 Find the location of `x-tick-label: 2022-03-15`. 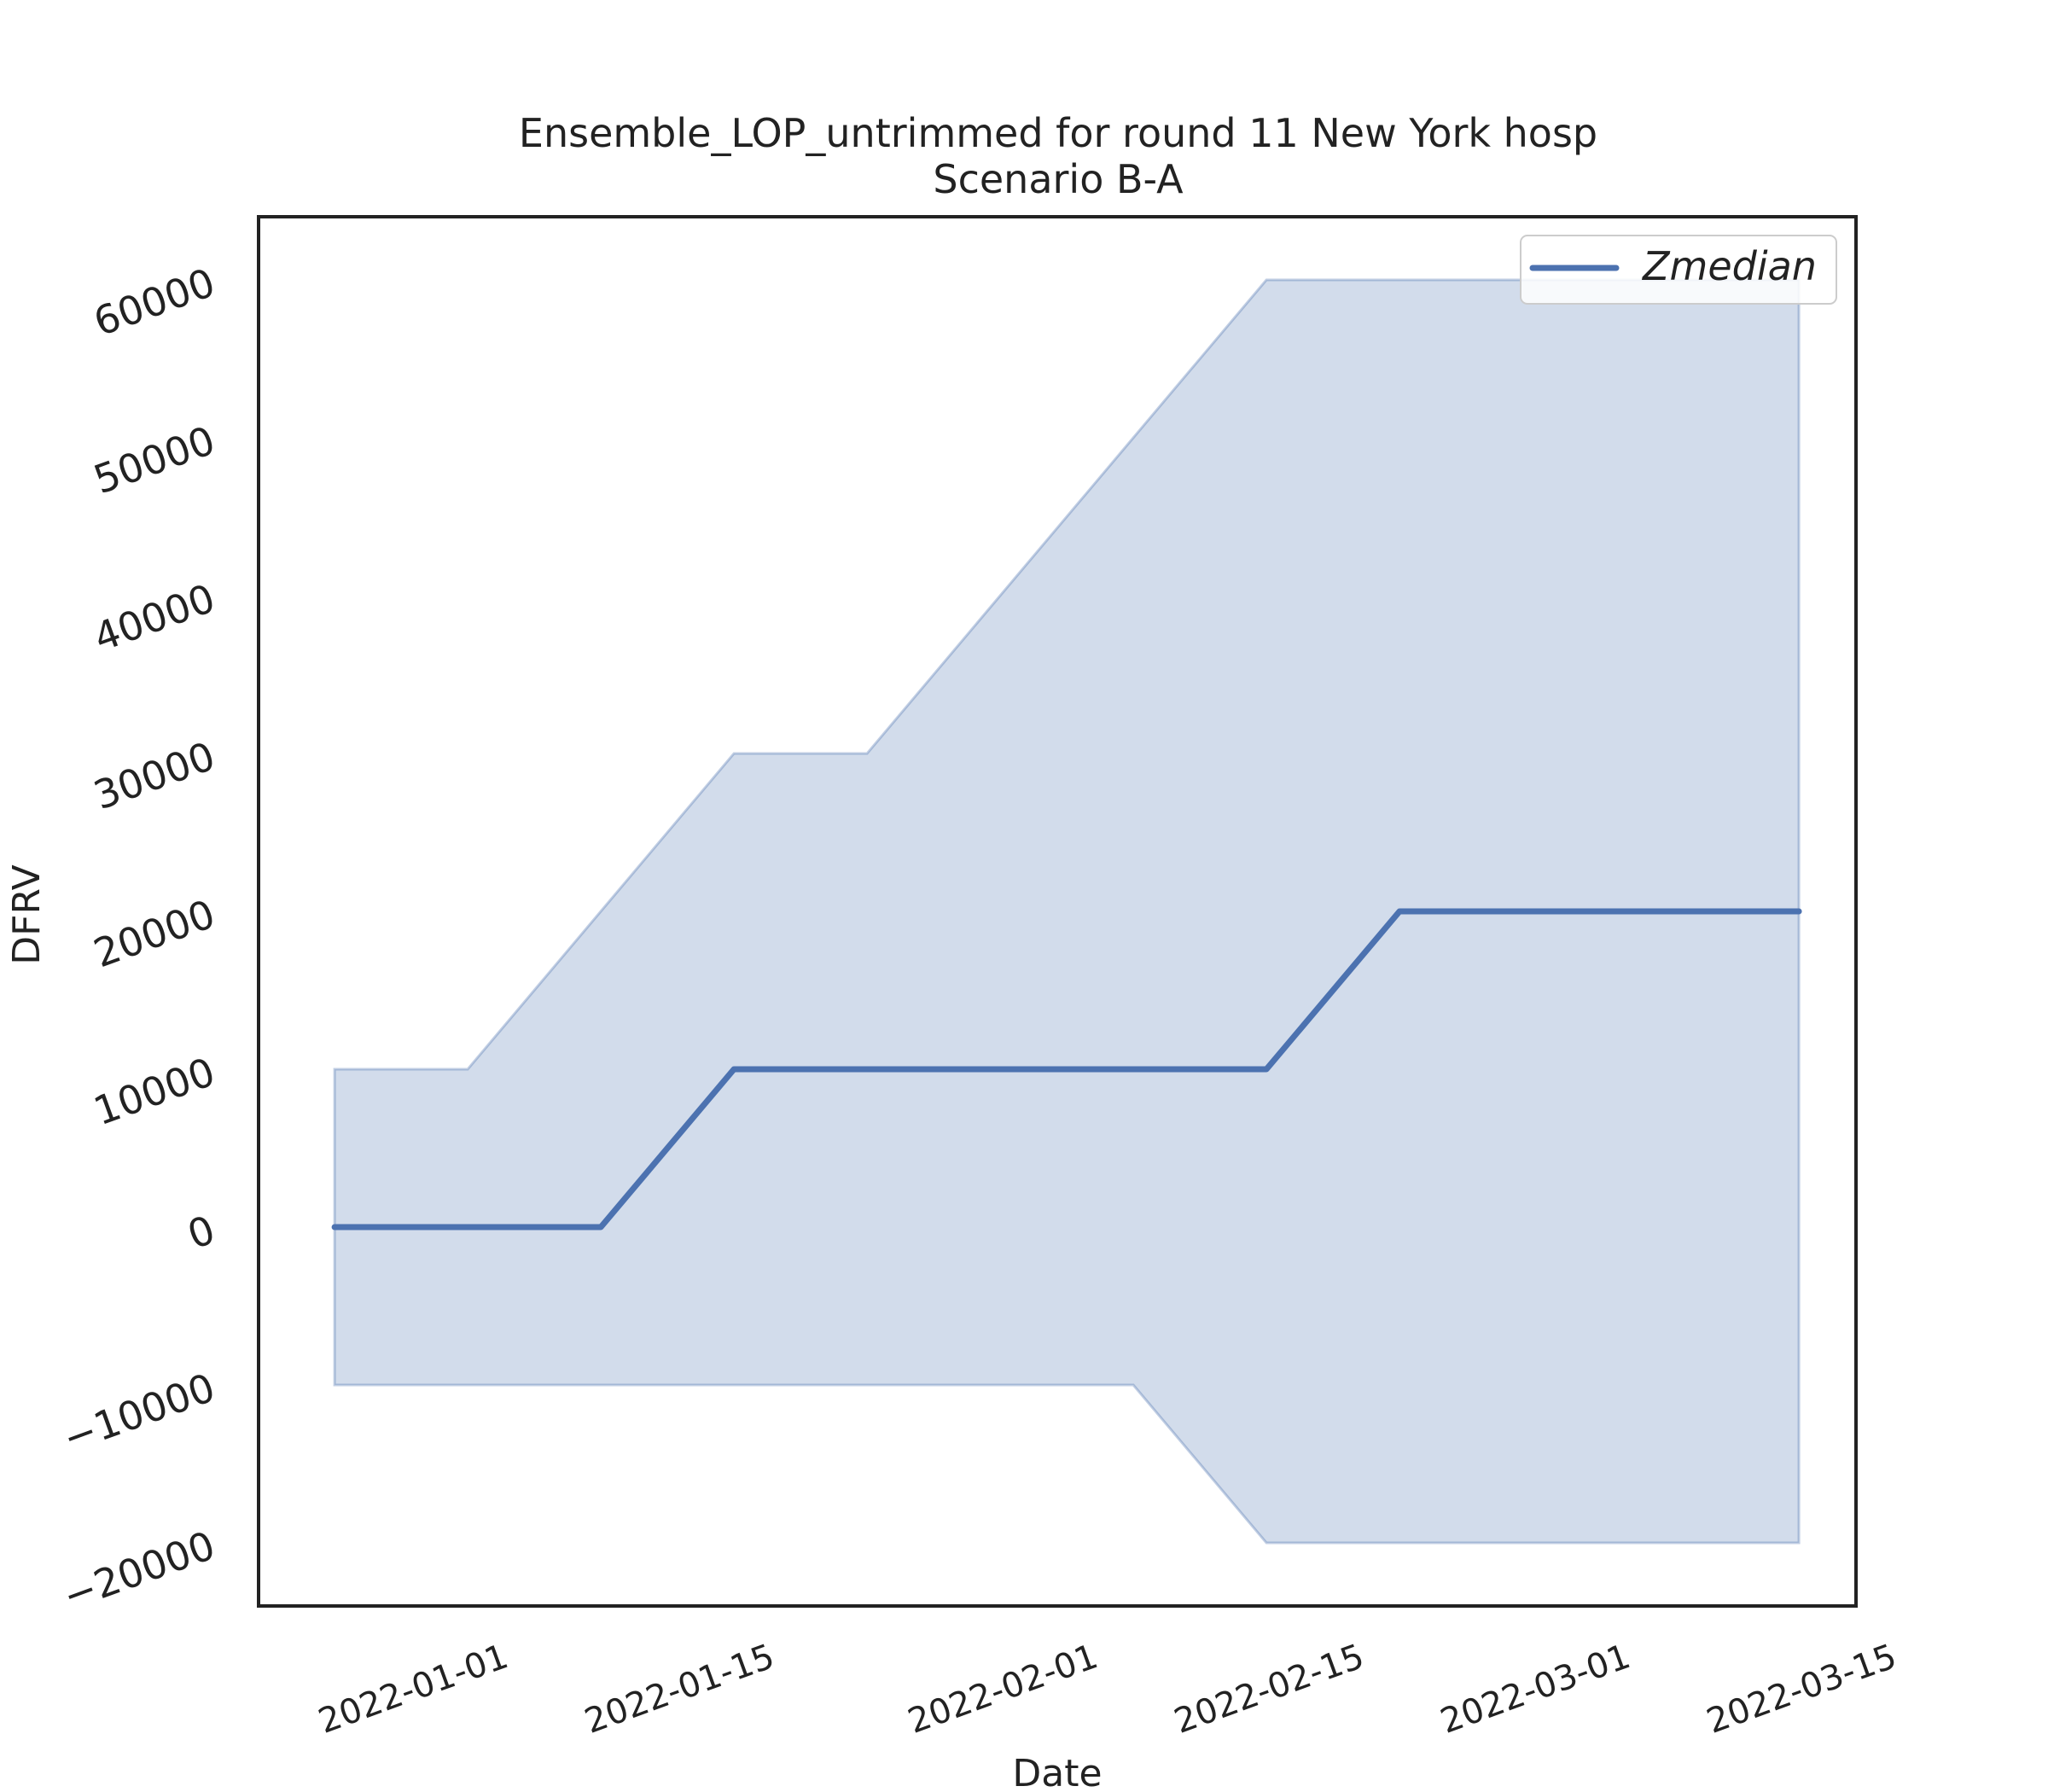

x-tick-label: 2022-03-15 is located at coordinates (1802, 1689).